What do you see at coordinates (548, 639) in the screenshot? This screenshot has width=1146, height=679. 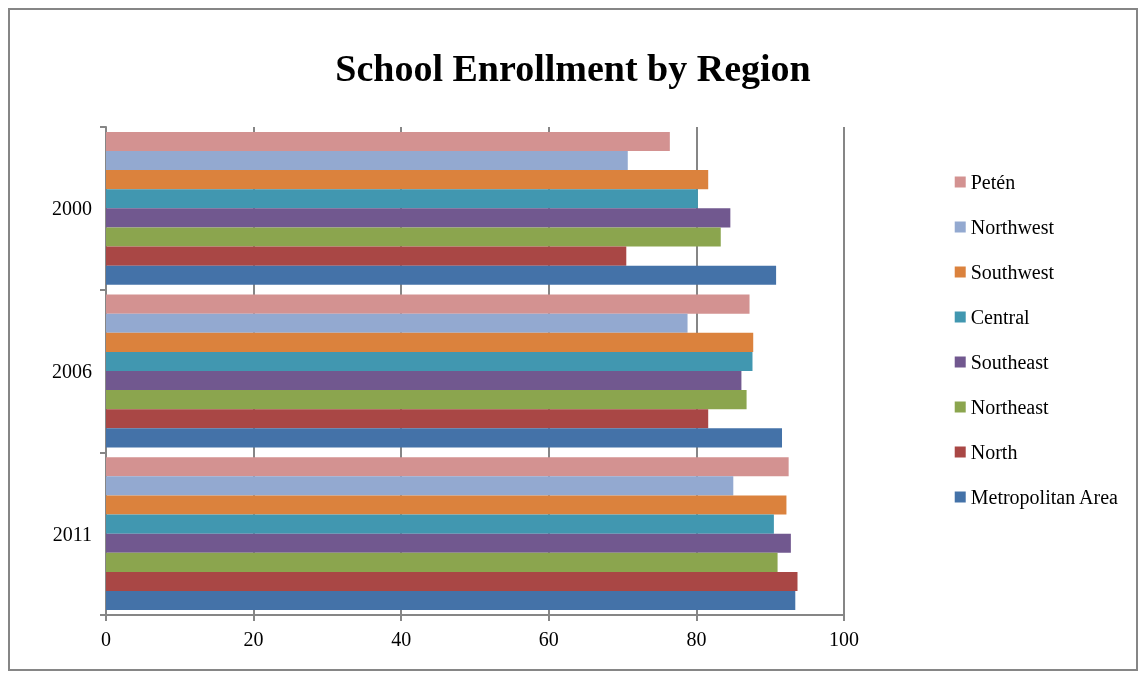 I see `x-tick-label: 60` at bounding box center [548, 639].